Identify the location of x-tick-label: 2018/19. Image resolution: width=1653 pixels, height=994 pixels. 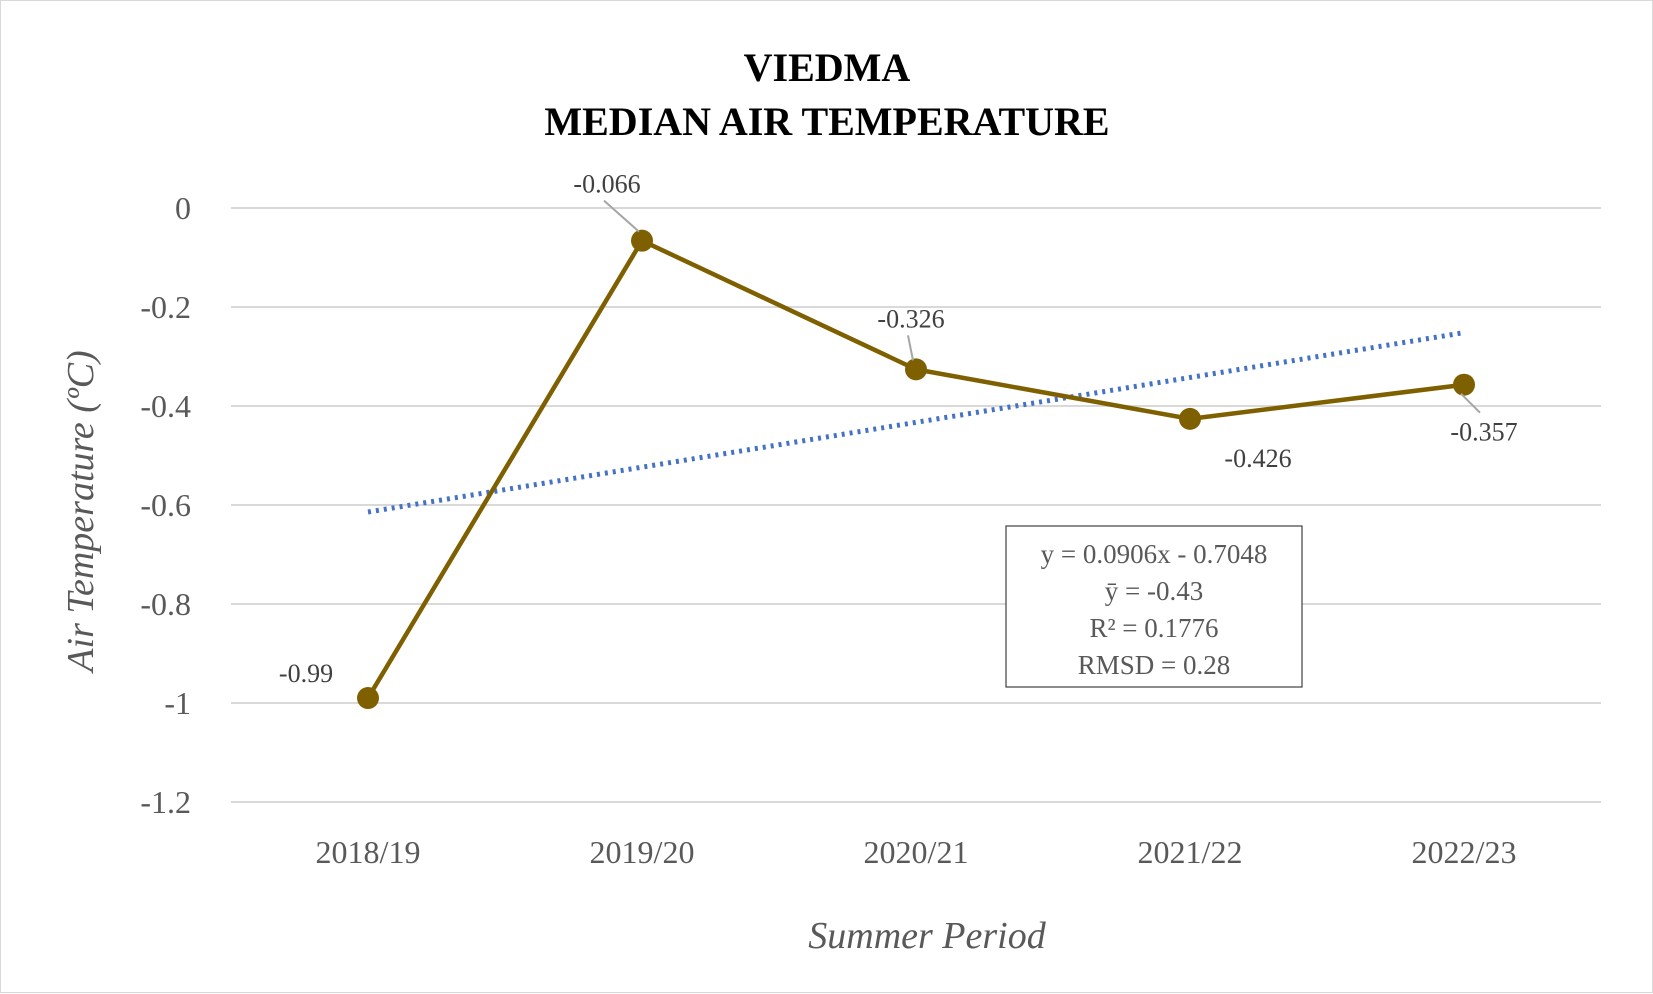
(368, 852).